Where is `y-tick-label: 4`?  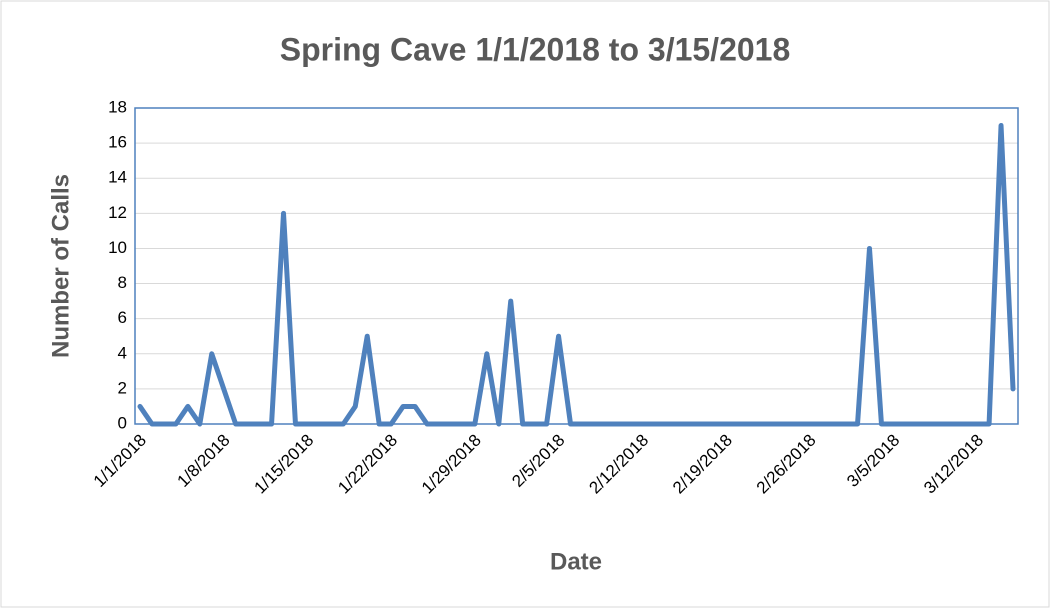
y-tick-label: 4 is located at coordinates (122, 352).